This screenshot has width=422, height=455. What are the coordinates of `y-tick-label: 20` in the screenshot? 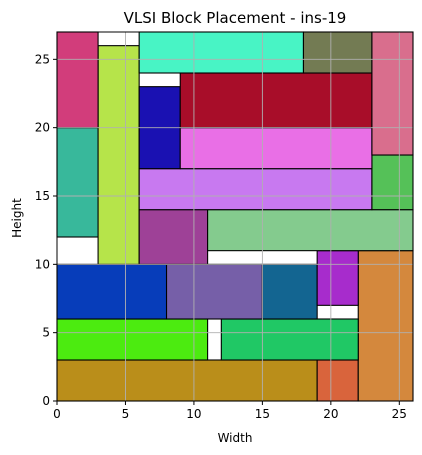 It's located at (42, 128).